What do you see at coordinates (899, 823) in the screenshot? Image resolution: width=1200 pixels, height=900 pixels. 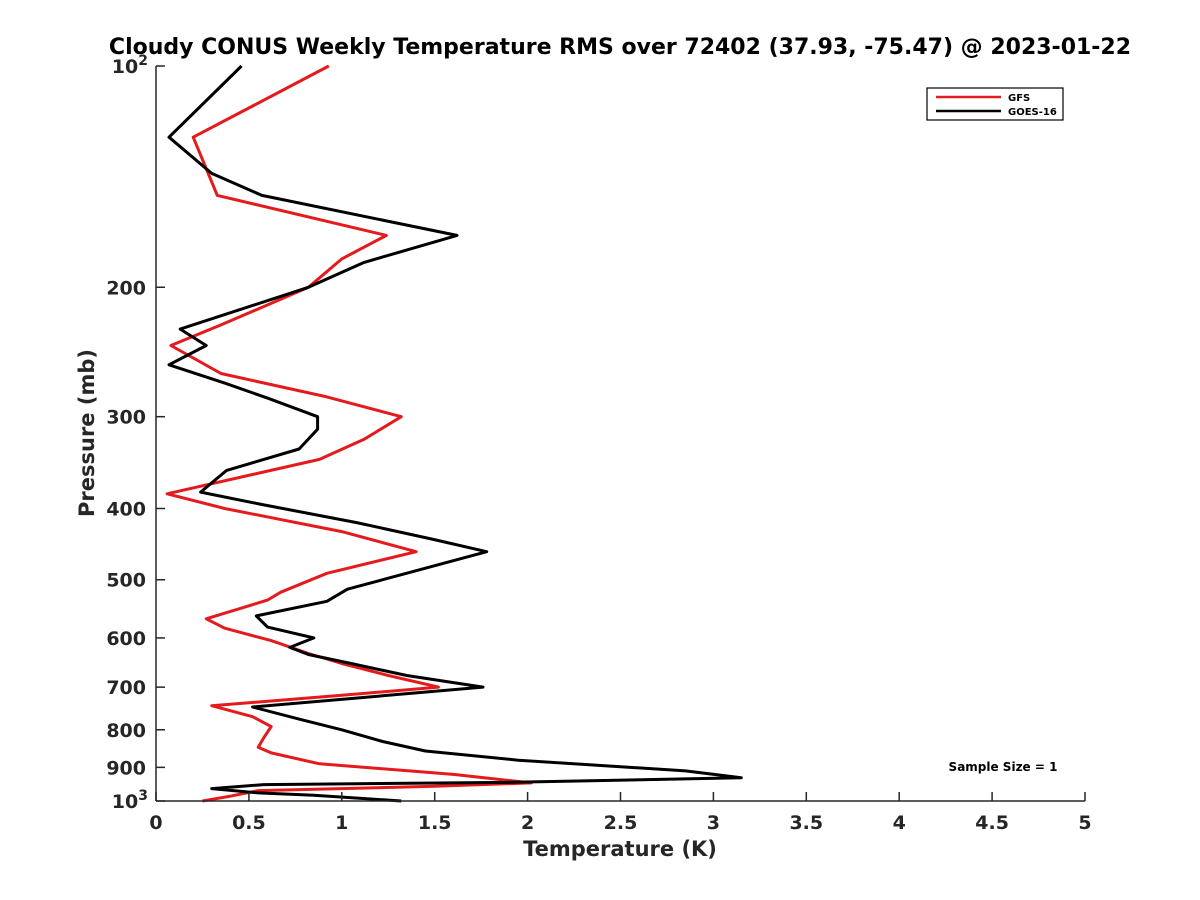 I see `x-tick-label: 4` at bounding box center [899, 823].